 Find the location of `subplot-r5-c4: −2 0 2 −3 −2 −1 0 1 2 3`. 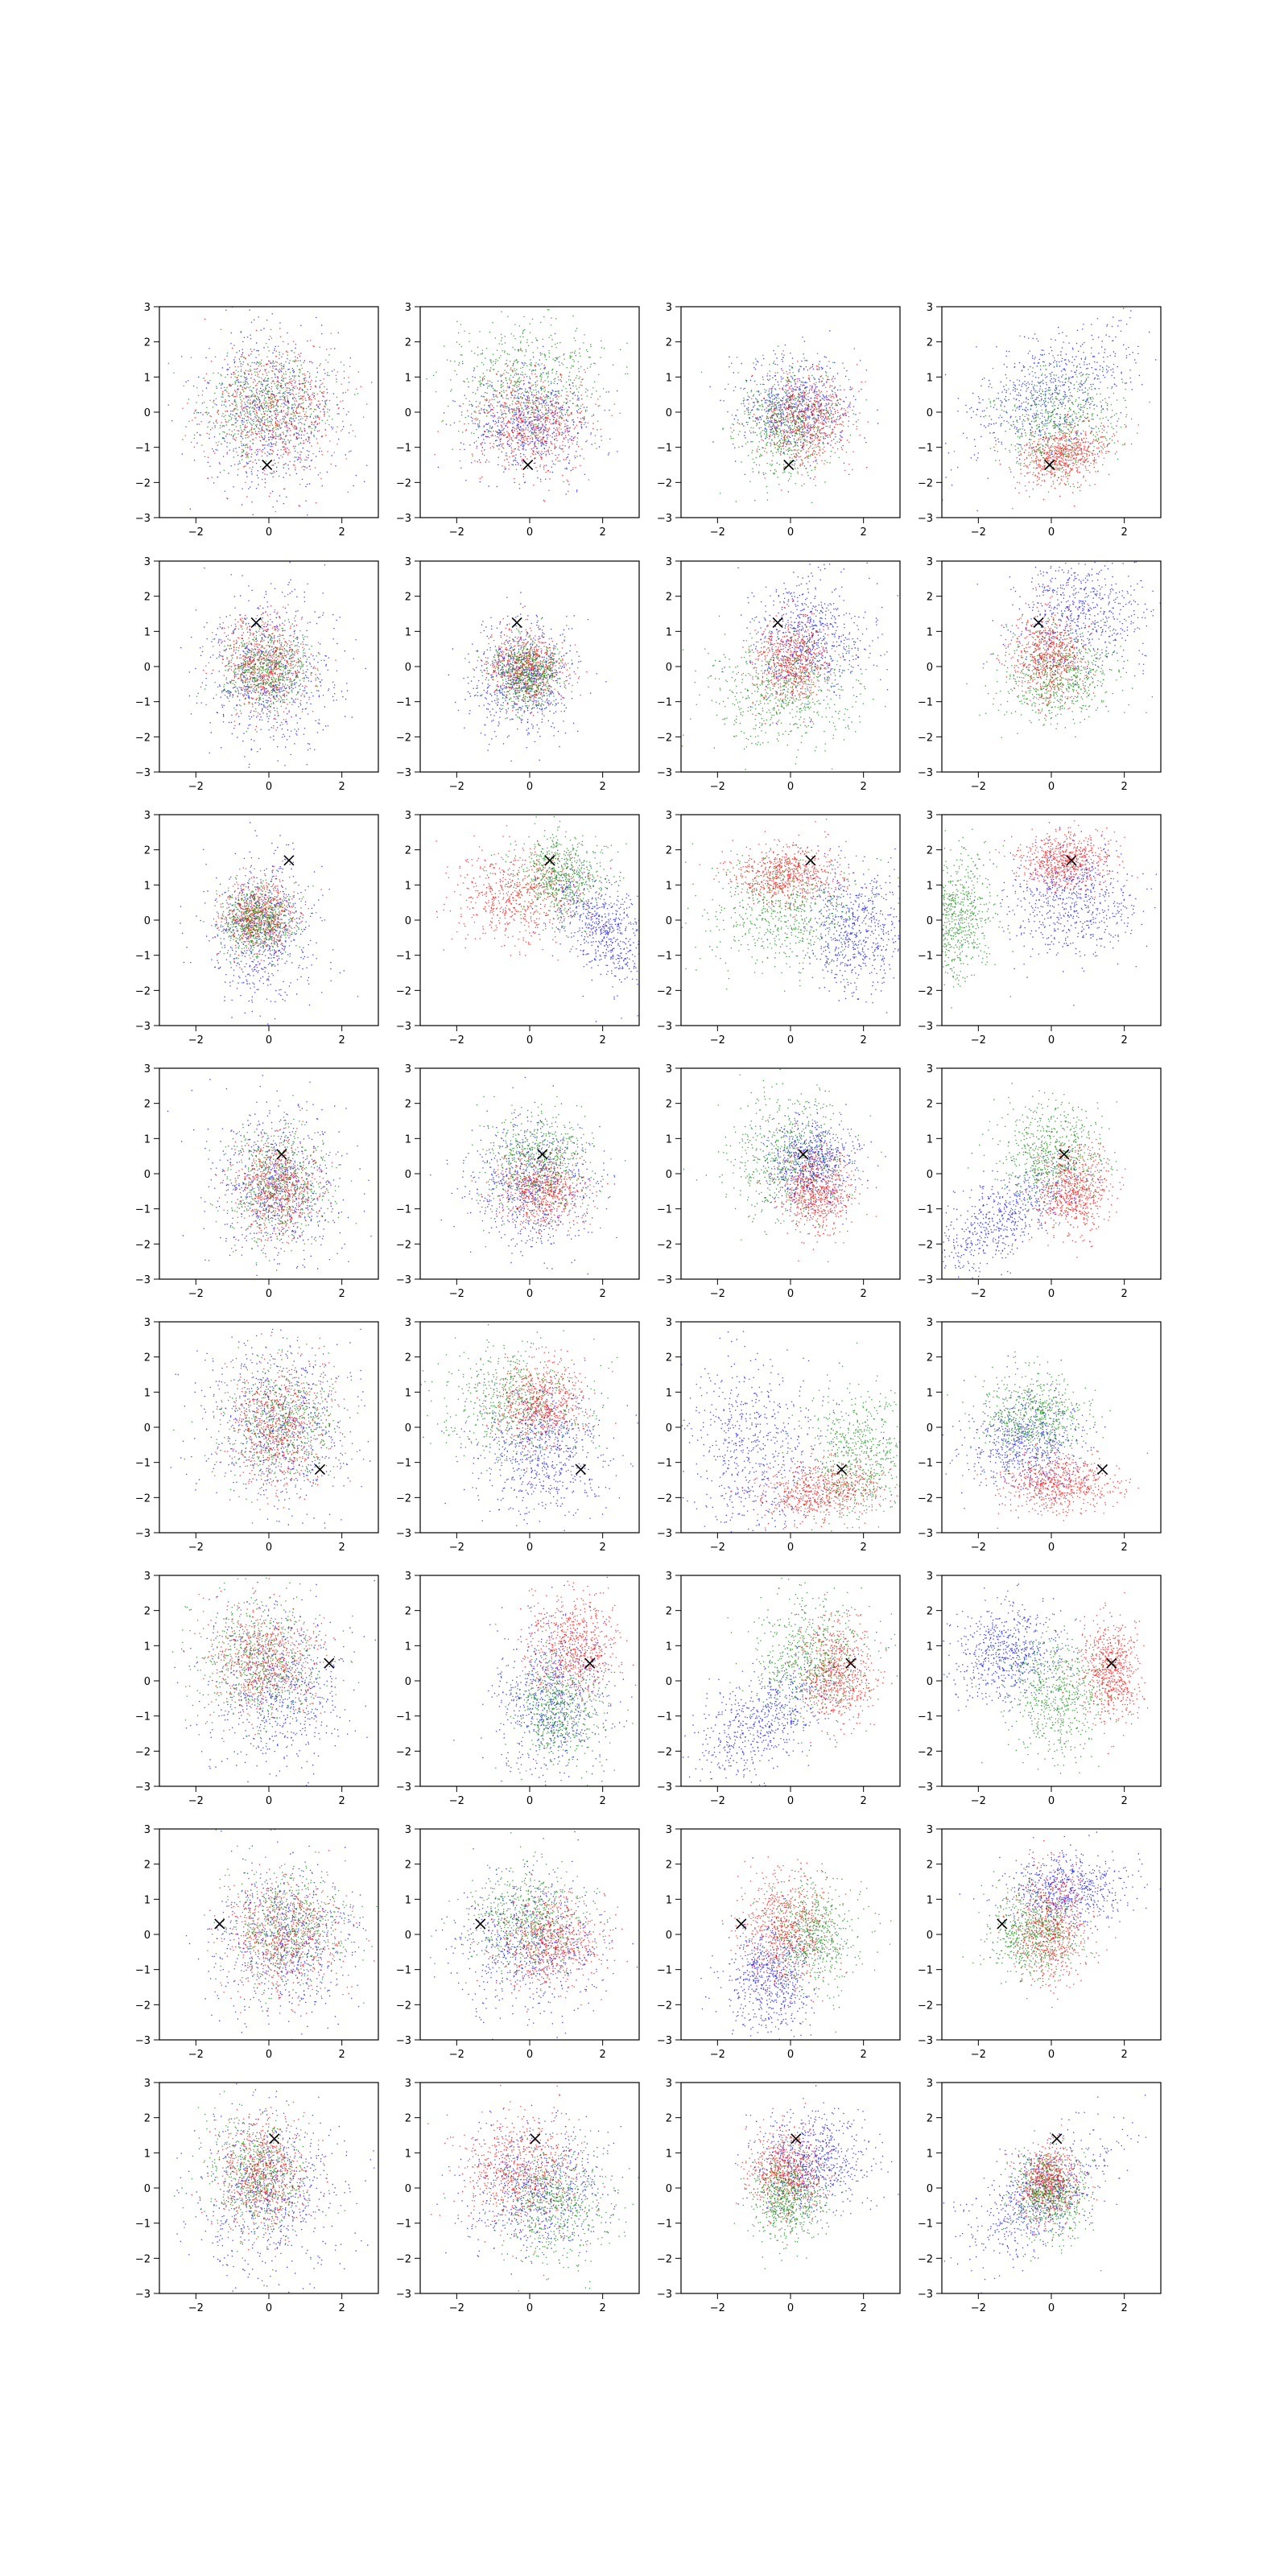

subplot-r5-c4: −2 0 2 −3 −2 −1 0 1 2 3 is located at coordinates (1040, 1435).